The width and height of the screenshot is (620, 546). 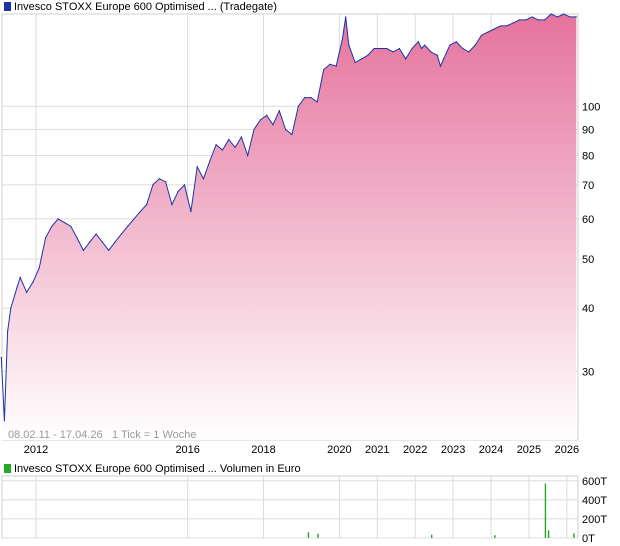 I want to click on price-x-tick-label: 2020, so click(x=339, y=450).